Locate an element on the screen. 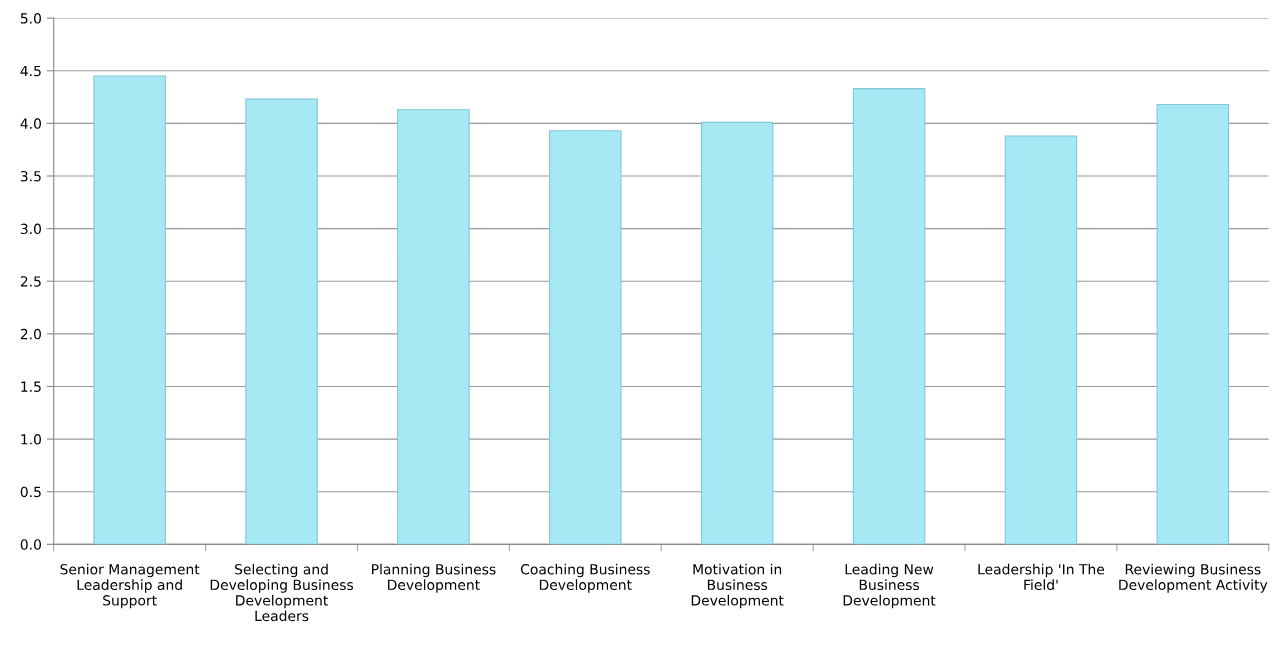 The height and width of the screenshot is (672, 1279). y-tick-label: 0.5 is located at coordinates (30, 492).